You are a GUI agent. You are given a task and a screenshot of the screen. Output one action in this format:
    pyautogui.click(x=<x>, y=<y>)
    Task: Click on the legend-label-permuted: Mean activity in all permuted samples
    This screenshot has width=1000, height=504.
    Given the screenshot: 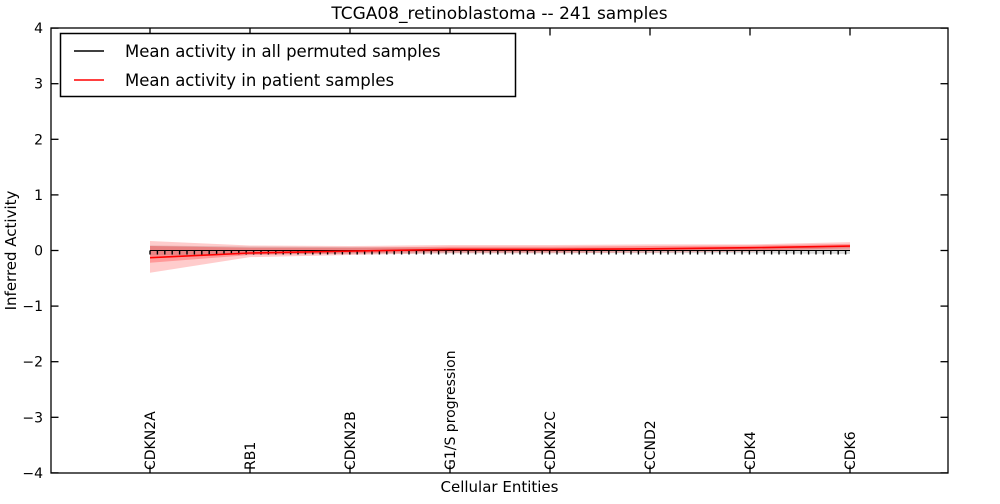 What is the action you would take?
    pyautogui.click(x=283, y=51)
    